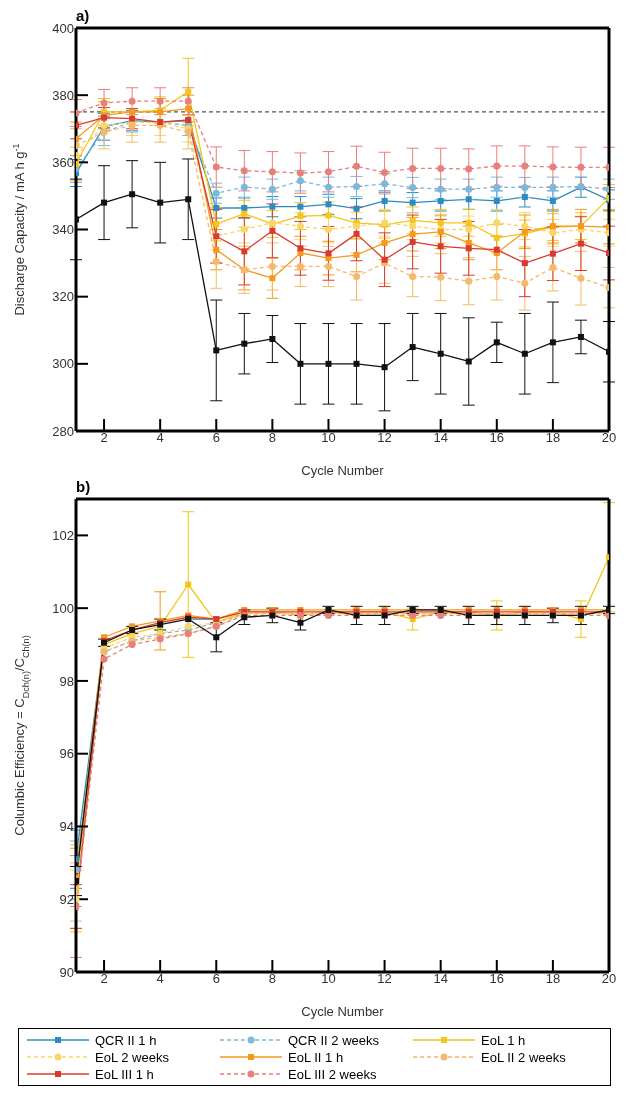 The height and width of the screenshot is (1103, 629). I want to click on legend-label: EoL III 1 h, so click(124, 1074).